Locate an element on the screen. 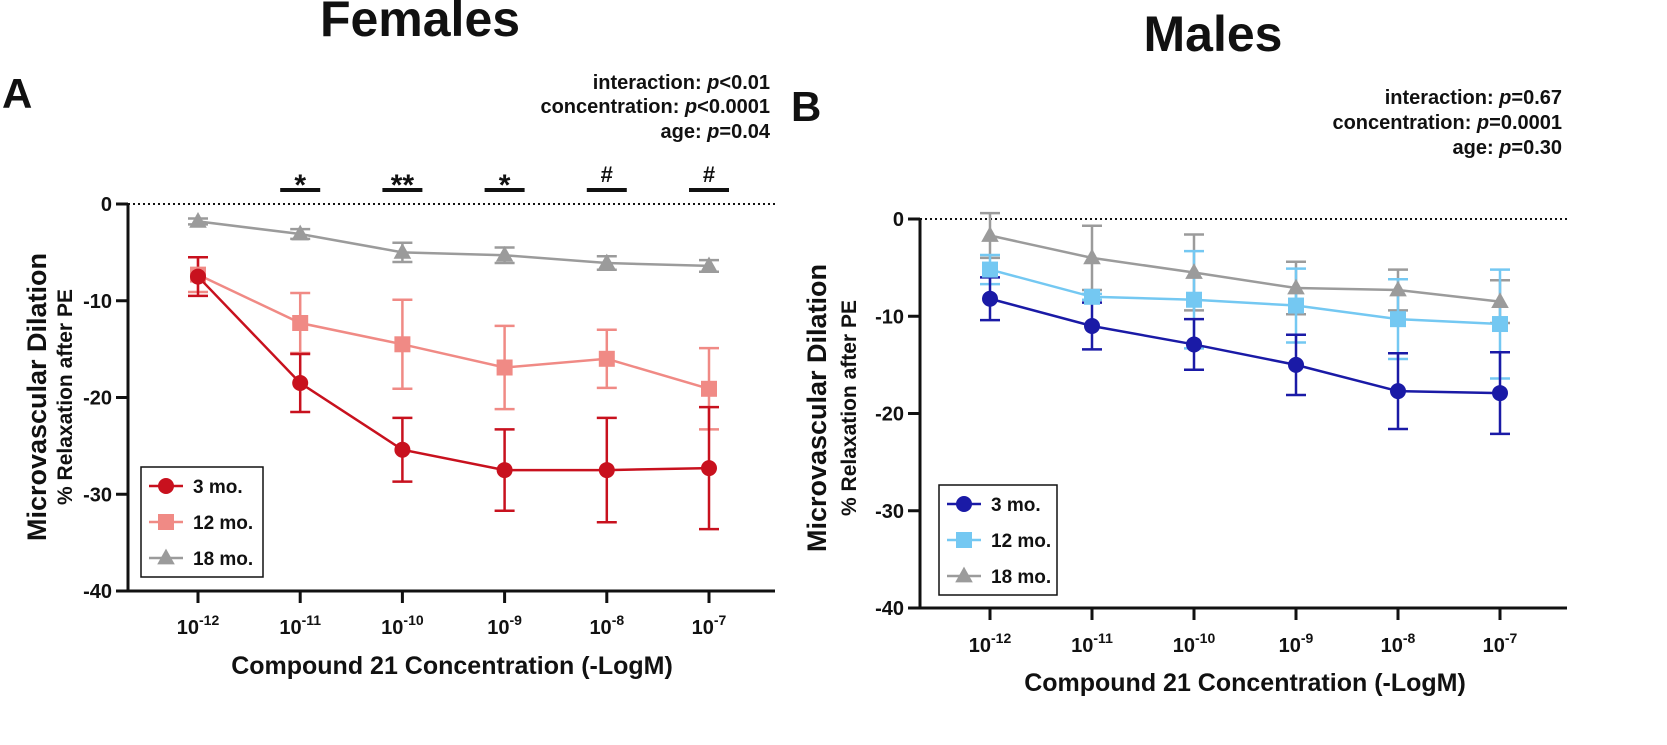 Image resolution: width=1667 pixels, height=745 pixels. stat-line: interaction: p=0.67 is located at coordinates (1473, 98).